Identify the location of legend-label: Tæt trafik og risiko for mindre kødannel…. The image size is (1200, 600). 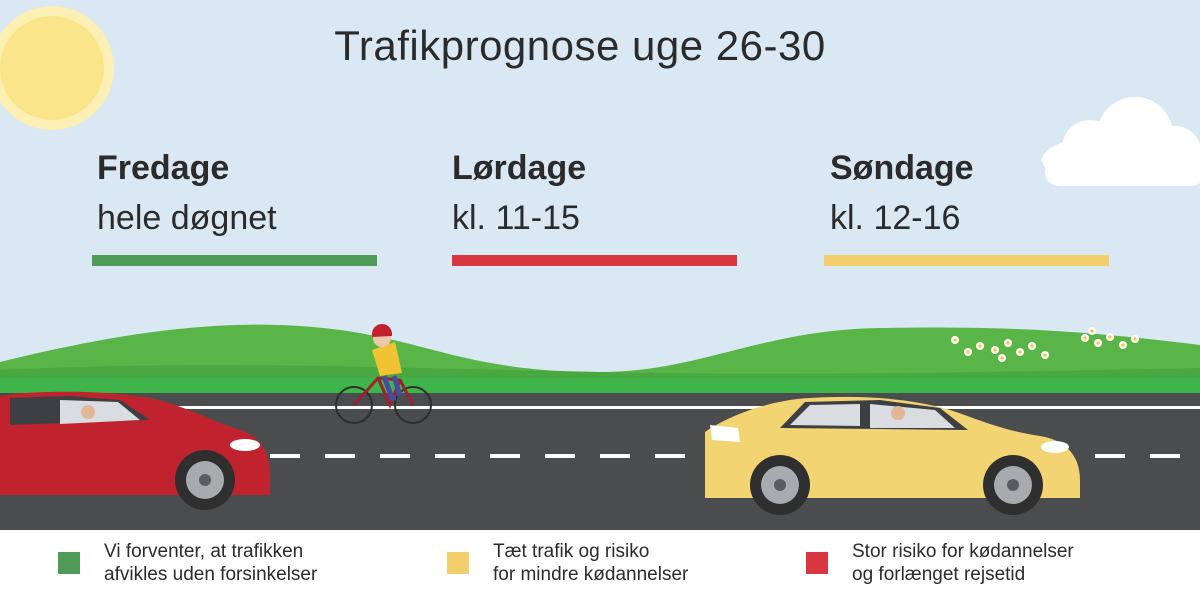
(590, 563).